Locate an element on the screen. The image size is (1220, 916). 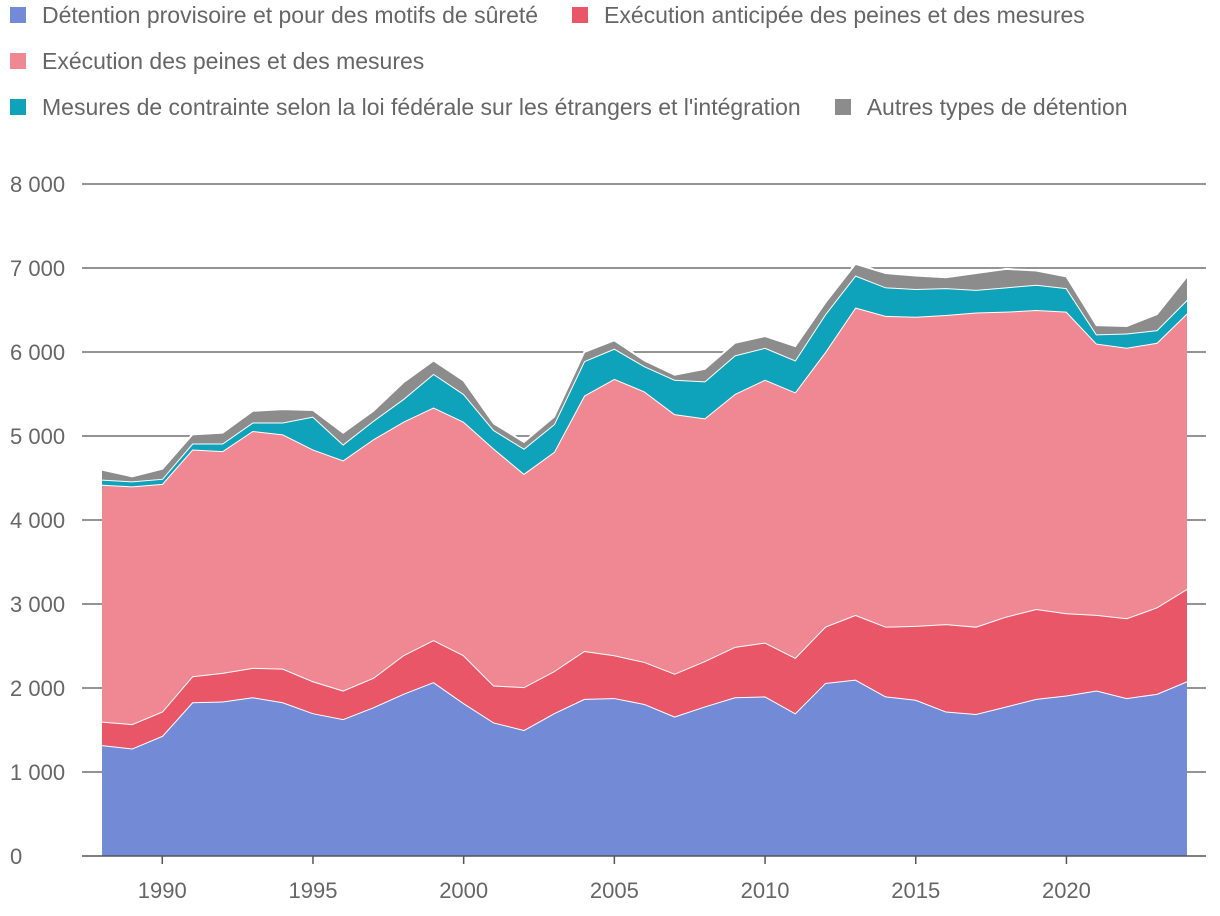
legend-label: Exécution des peines et des mesures is located at coordinates (233, 60).